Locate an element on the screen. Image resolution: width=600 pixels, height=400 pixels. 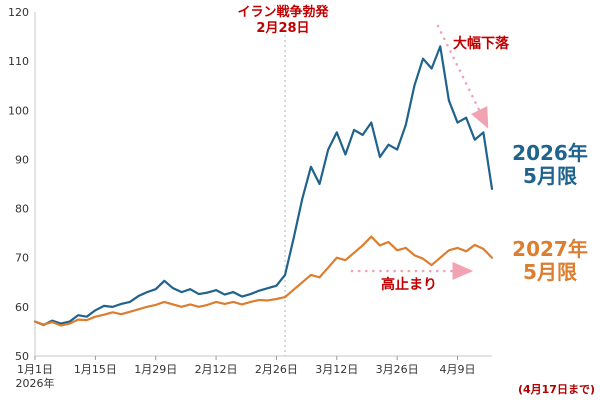
axis-label: 120 is located at coordinates (18, 12).